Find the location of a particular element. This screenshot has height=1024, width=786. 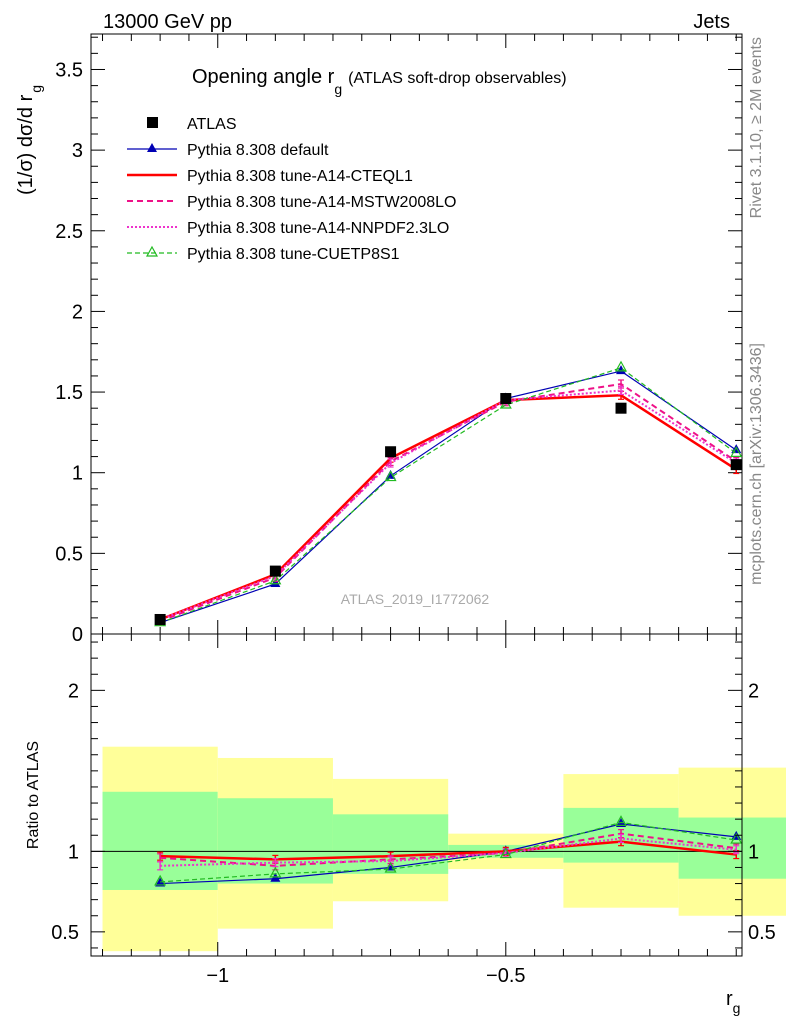

main-y-tick-label: 3 is located at coordinates (77, 151).